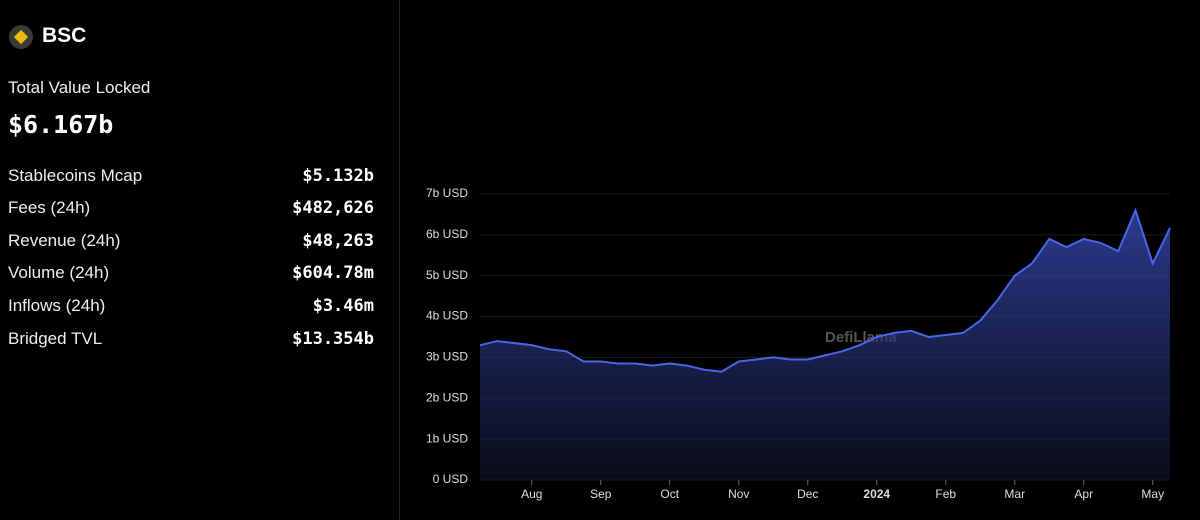 The width and height of the screenshot is (1200, 520). What do you see at coordinates (75, 175) in the screenshot?
I see `stat-label: Stablecoins Mcap` at bounding box center [75, 175].